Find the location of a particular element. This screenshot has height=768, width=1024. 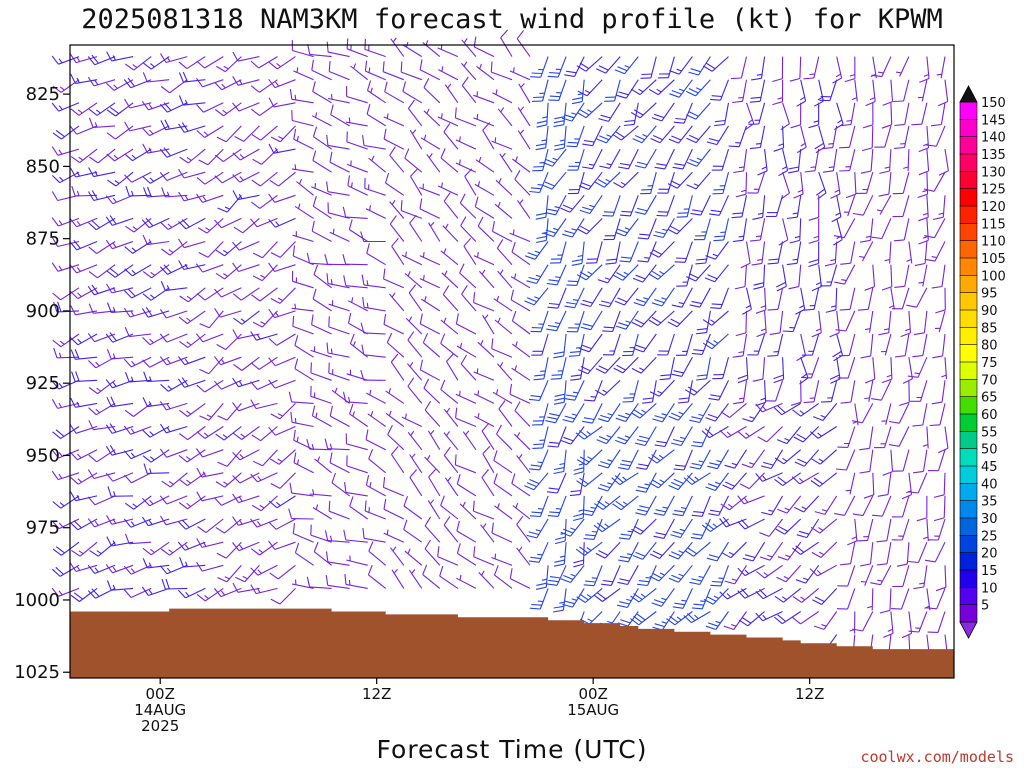

y-tick-label: 950 is located at coordinates (43, 455).